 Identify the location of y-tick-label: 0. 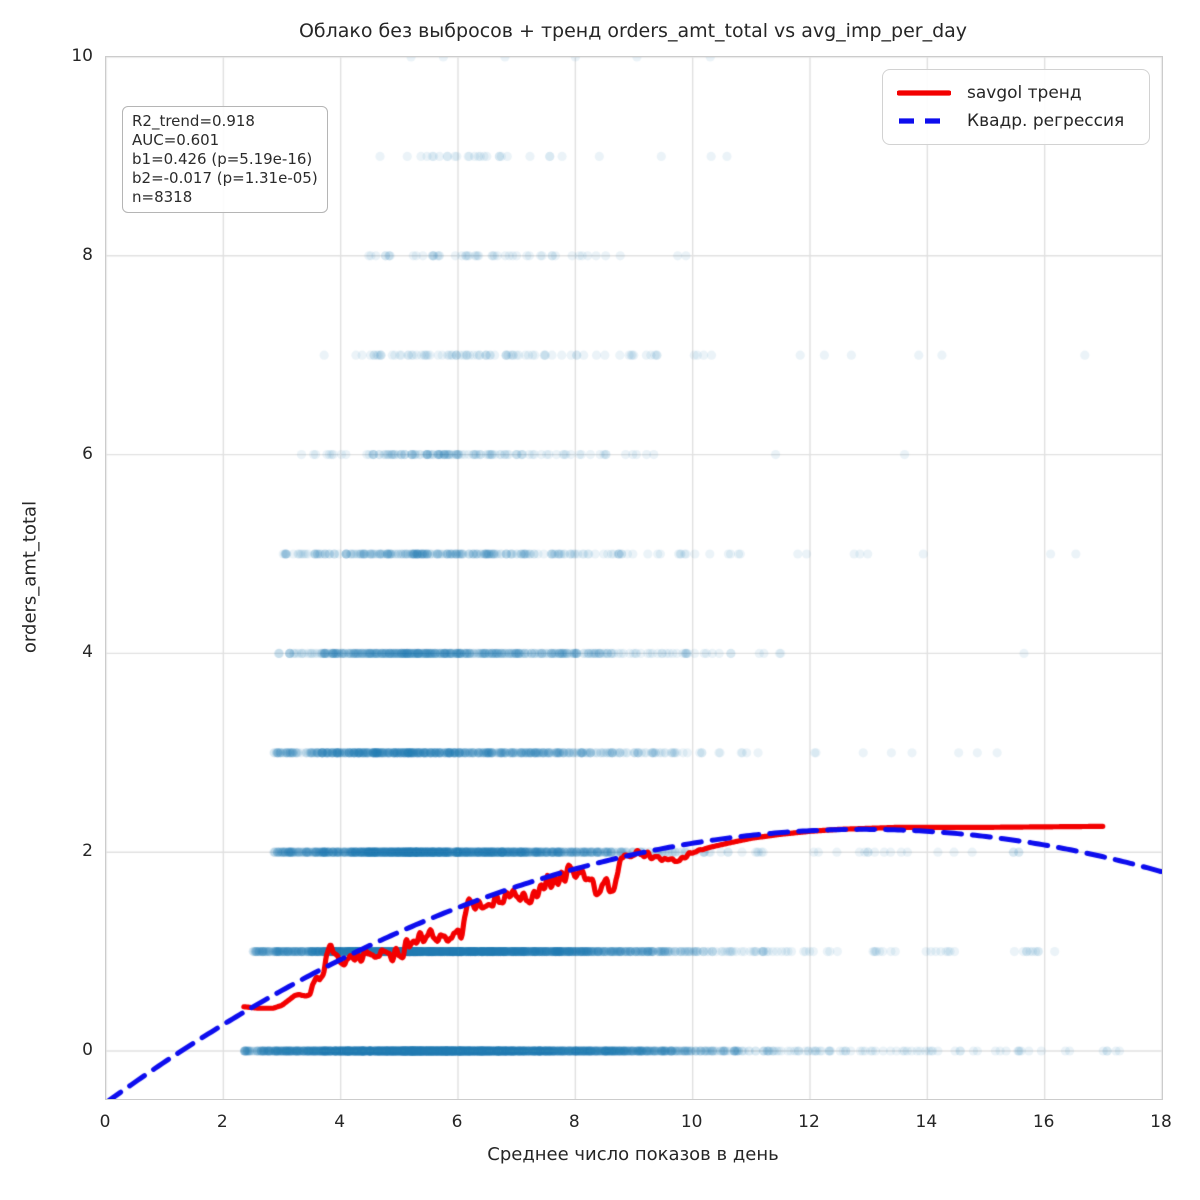
(87, 1049).